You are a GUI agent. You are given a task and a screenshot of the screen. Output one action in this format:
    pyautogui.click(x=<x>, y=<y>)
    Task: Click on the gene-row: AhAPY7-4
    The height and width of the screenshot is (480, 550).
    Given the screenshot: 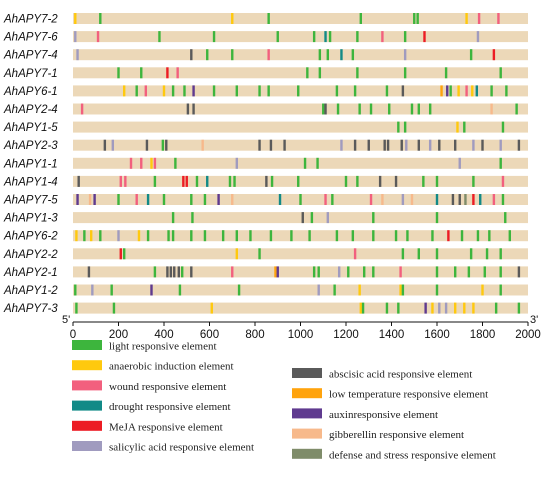 What is the action you would take?
    pyautogui.click(x=265, y=55)
    